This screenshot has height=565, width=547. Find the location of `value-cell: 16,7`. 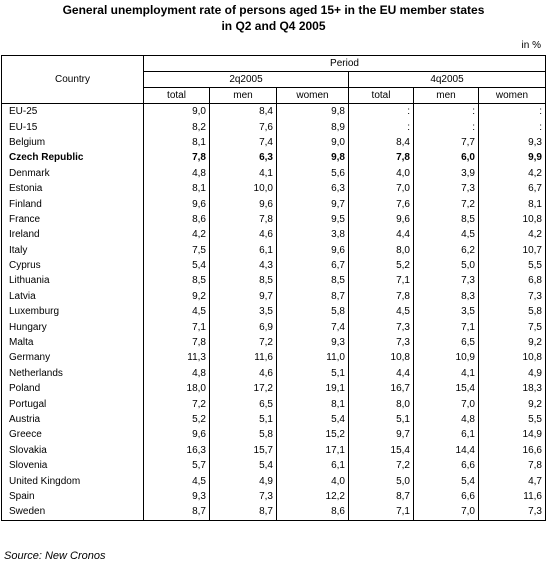

value-cell: 16,7 is located at coordinates (381, 389).